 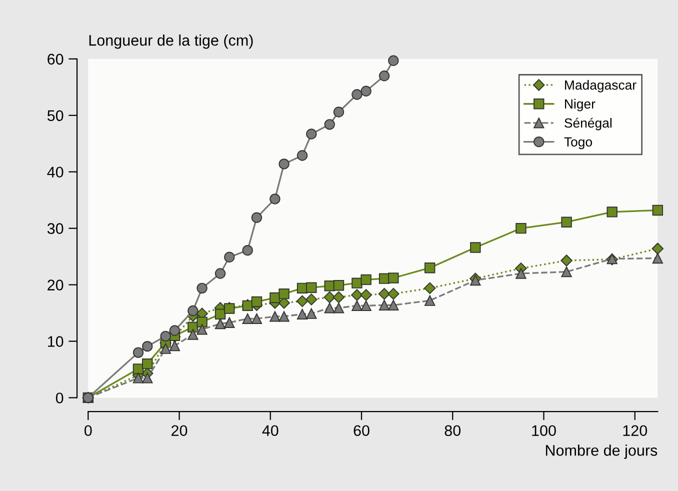 I want to click on x-tick-label: 80, so click(x=452, y=430).